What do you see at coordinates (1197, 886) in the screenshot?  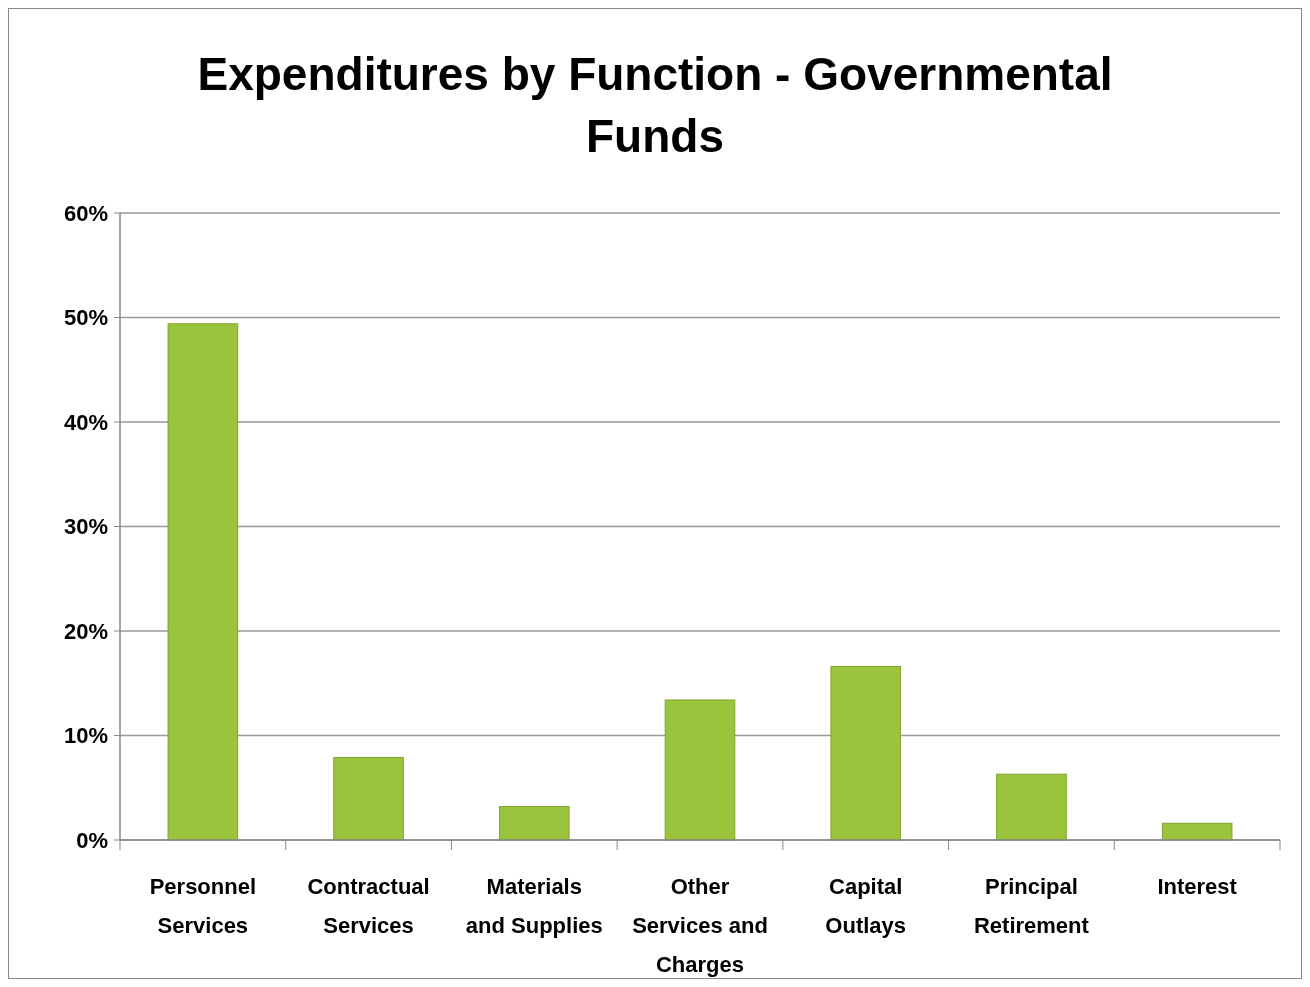 I see `x-tick-label: Interest` at bounding box center [1197, 886].